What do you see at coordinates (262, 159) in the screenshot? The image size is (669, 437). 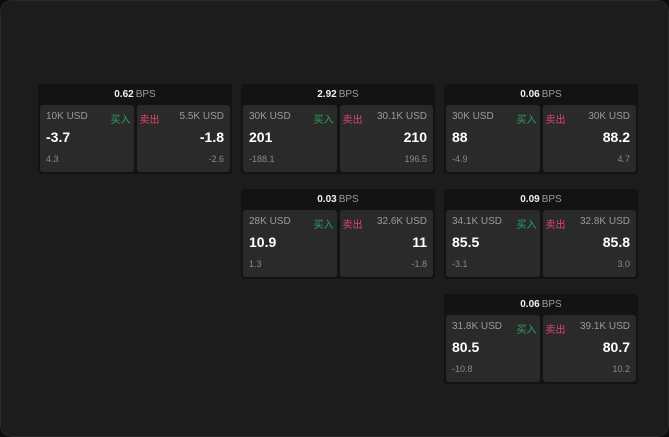 I see `bid-change: -188.1` at bounding box center [262, 159].